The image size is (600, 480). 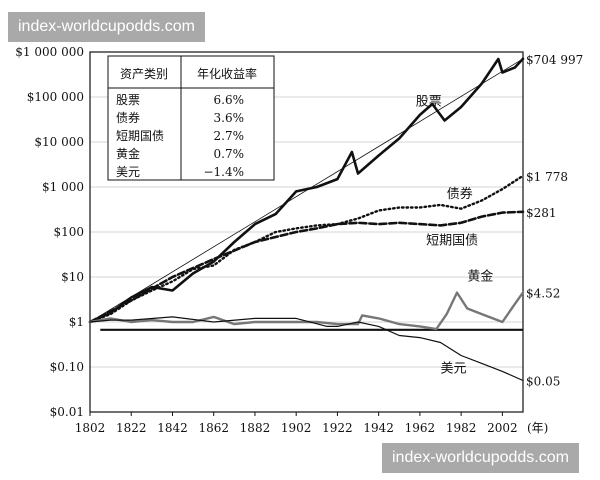 I want to click on end-label-dollar: $0.05, so click(x=543, y=382).